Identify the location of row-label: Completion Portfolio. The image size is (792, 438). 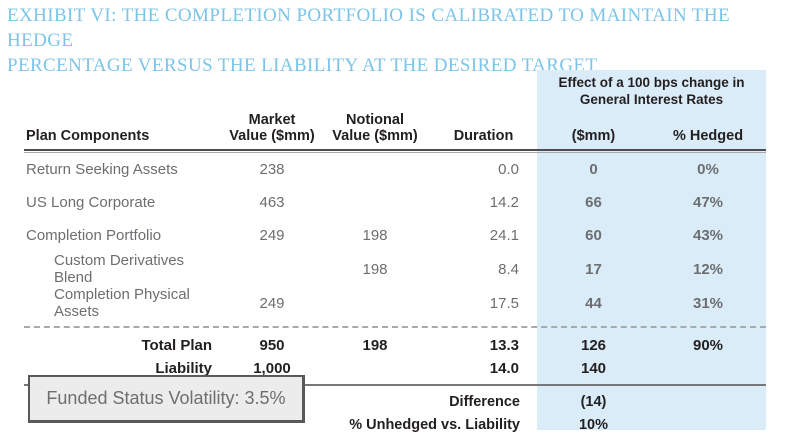
(94, 235).